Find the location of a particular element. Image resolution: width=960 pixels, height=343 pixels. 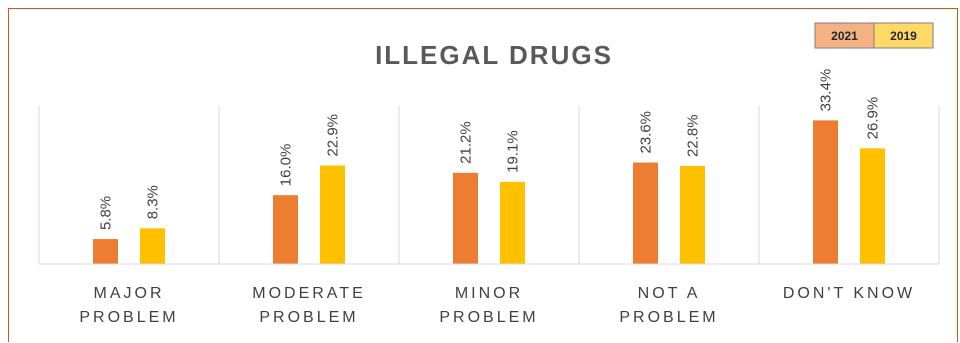

category-label-moderate-problem-line2: PROBLEM is located at coordinates (308, 317).